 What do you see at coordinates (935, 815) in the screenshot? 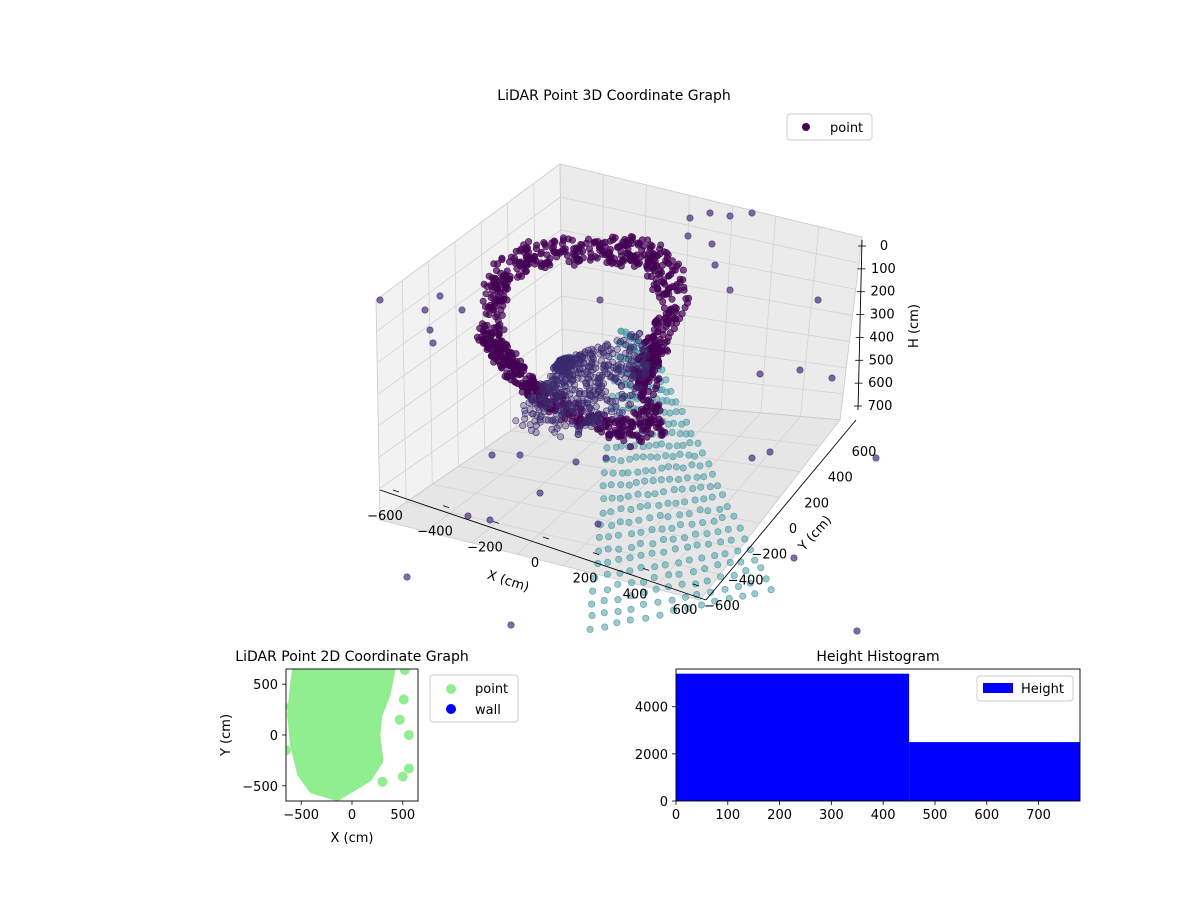
I see `x-tick-label-histogram: 500` at bounding box center [935, 815].